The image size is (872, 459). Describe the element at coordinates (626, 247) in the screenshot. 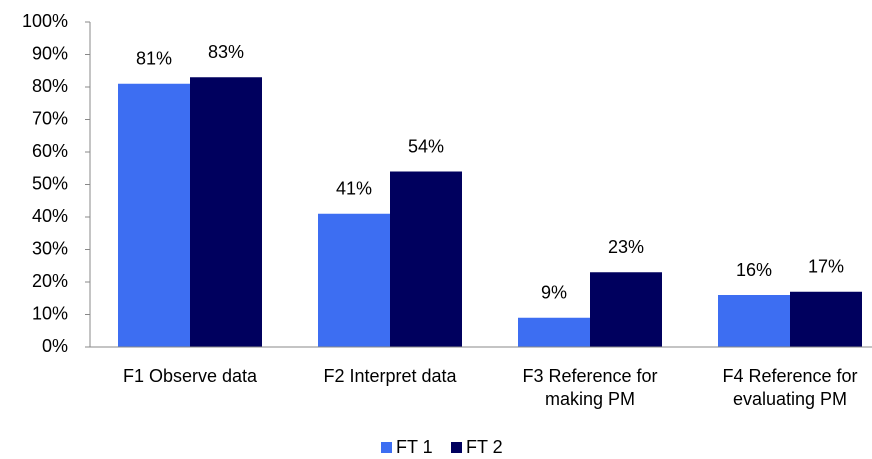

I see `value-label: 23%` at that location.